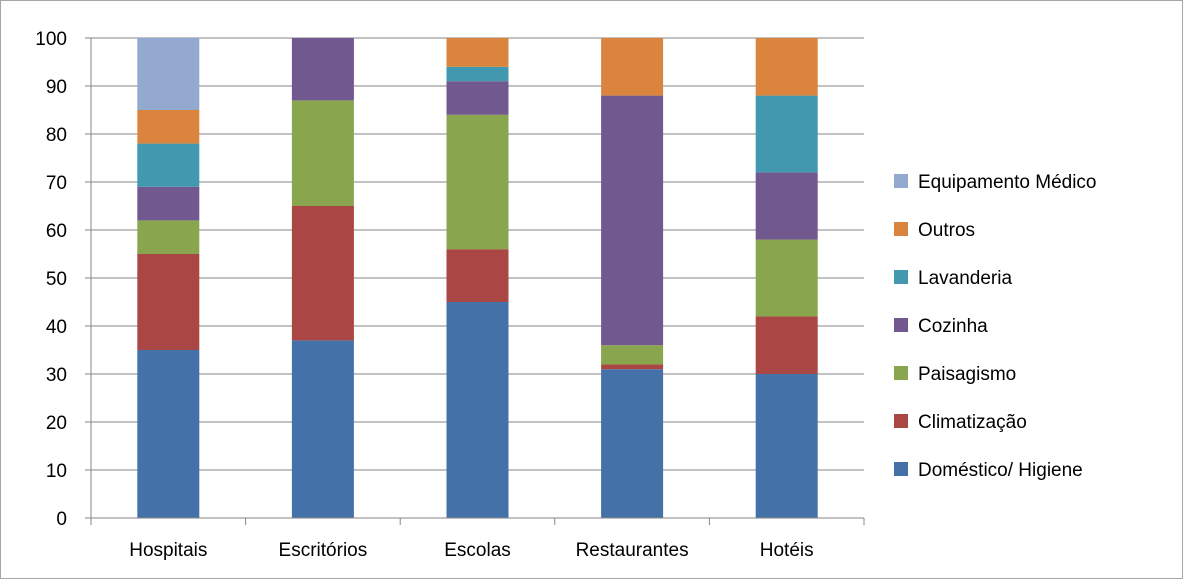  What do you see at coordinates (61, 519) in the screenshot?
I see `y-tick-label: 0` at bounding box center [61, 519].